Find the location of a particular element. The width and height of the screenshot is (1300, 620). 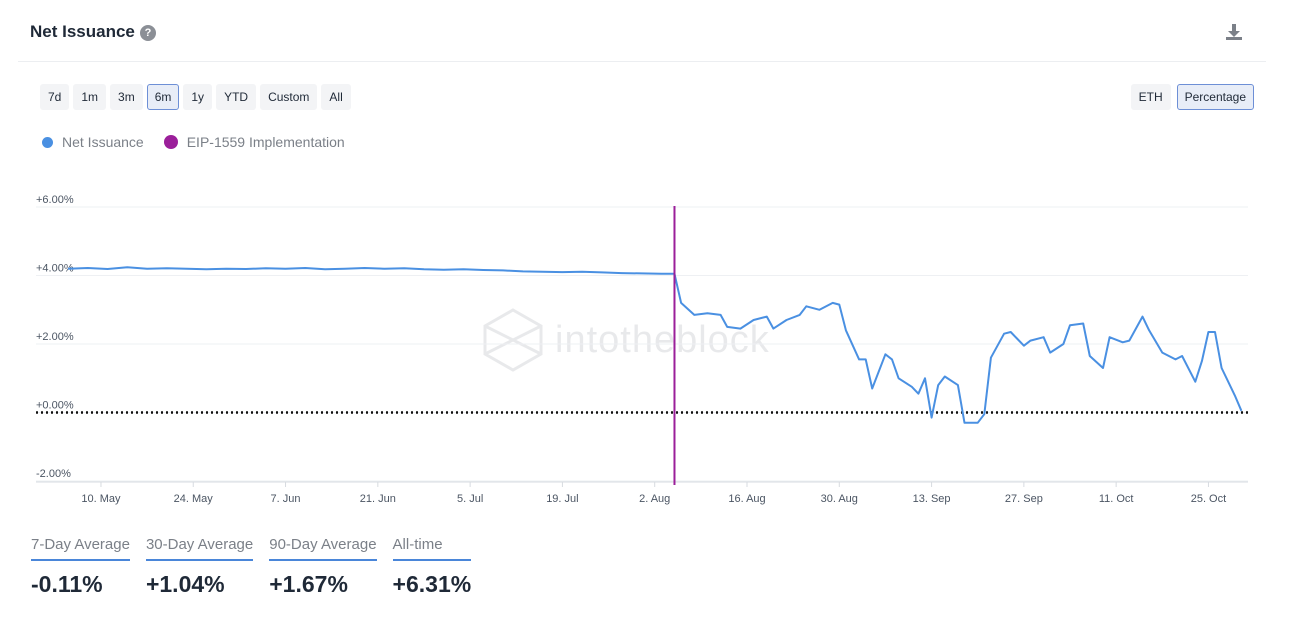

range-button-custom: Custom is located at coordinates (289, 97).